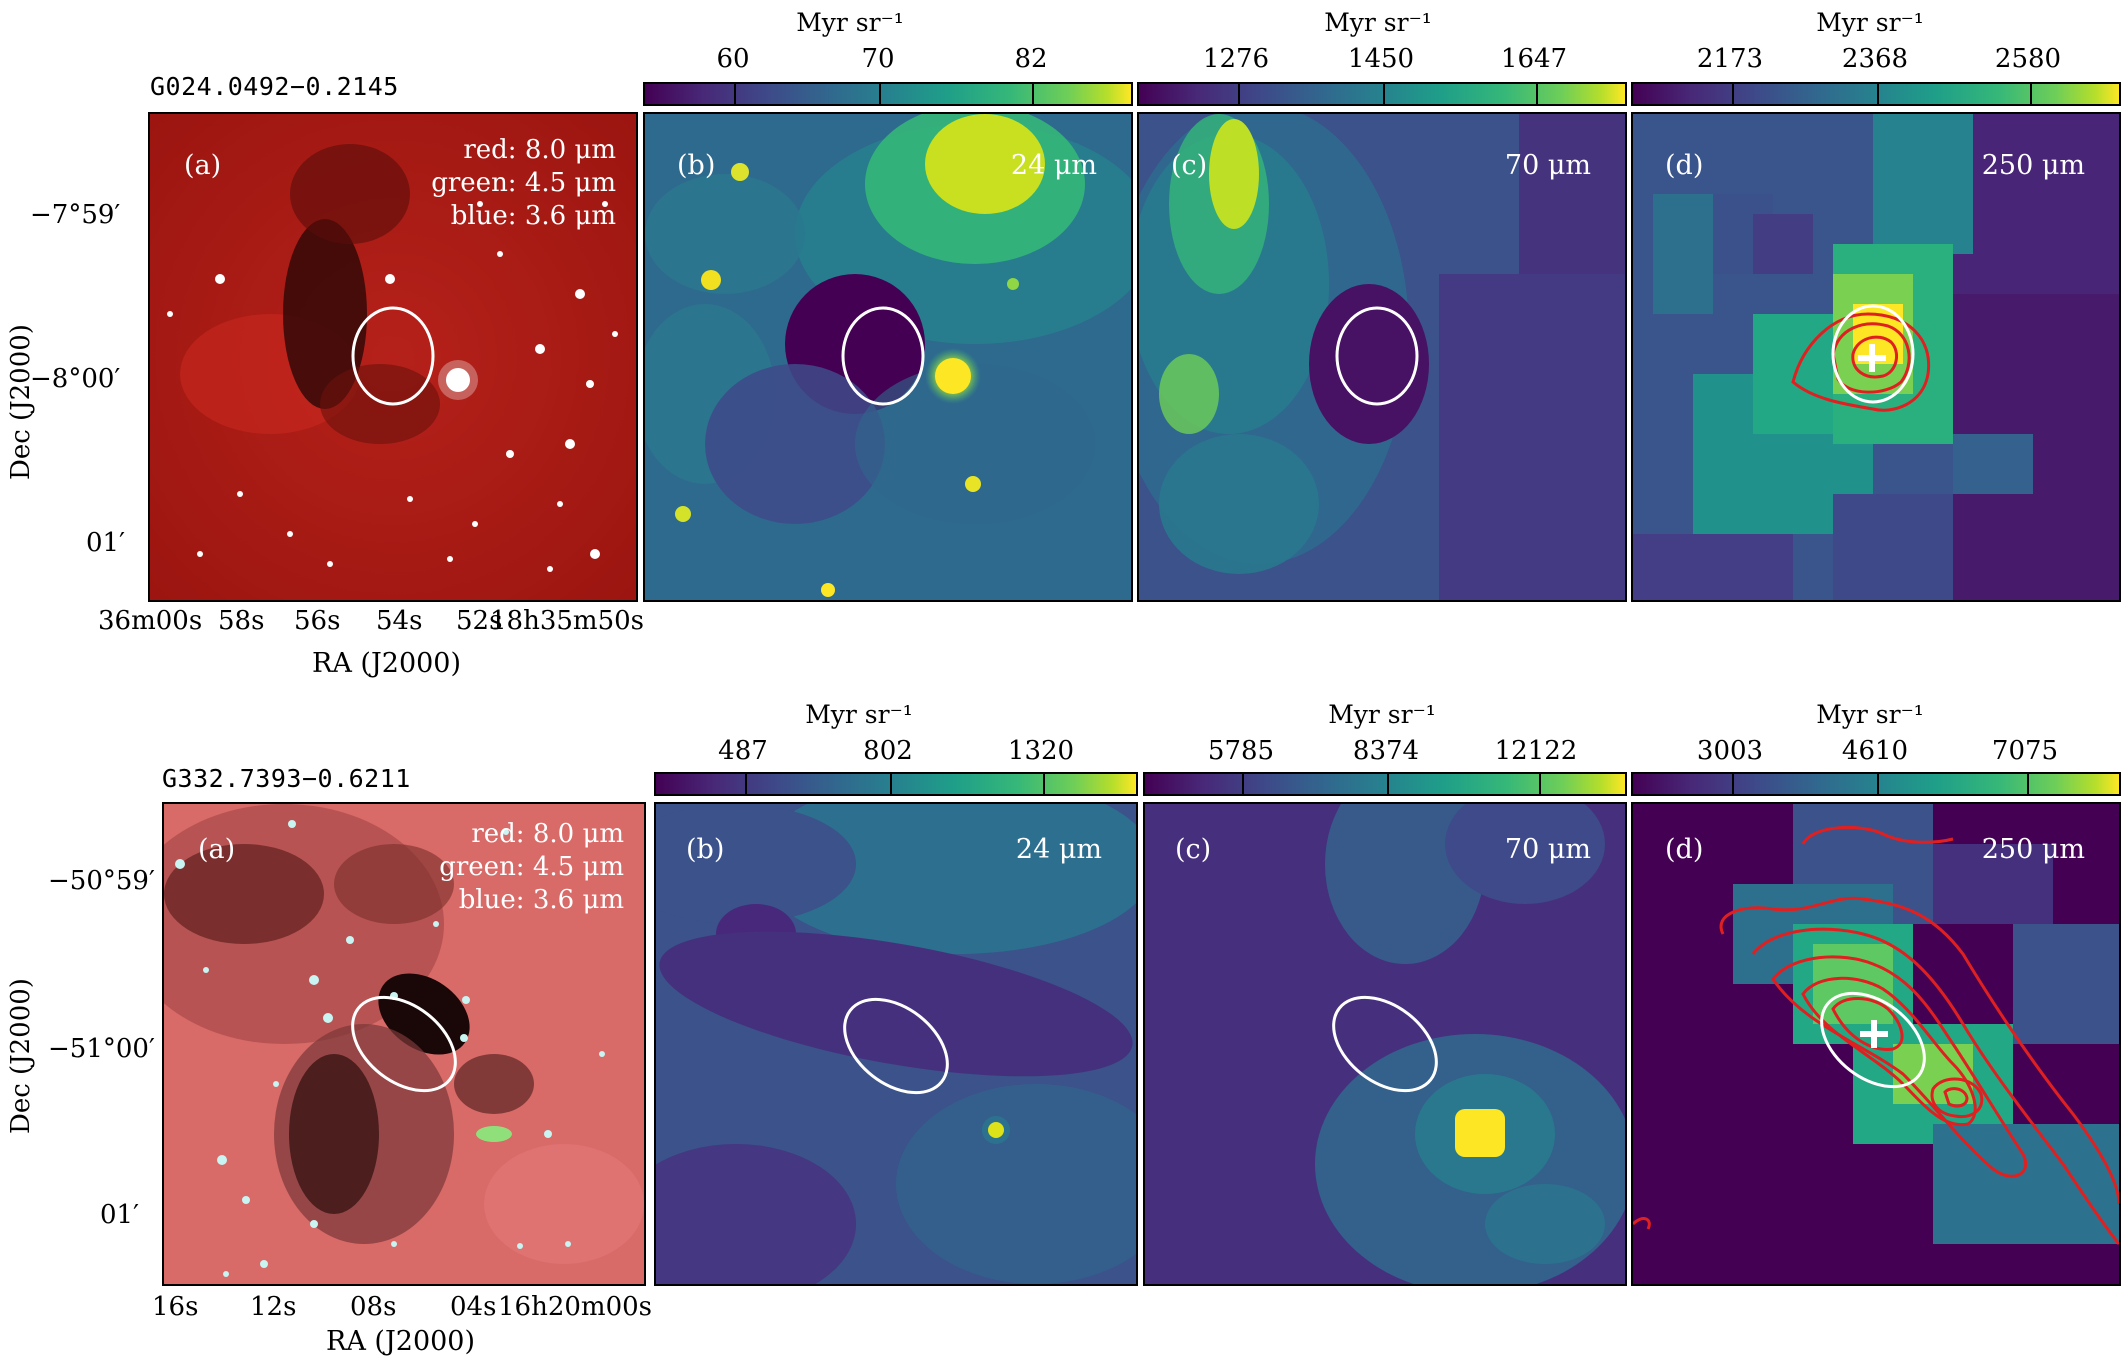 The width and height of the screenshot is (2128, 1357). What do you see at coordinates (743, 751) in the screenshot?
I see `colorbar-tick: 487` at bounding box center [743, 751].